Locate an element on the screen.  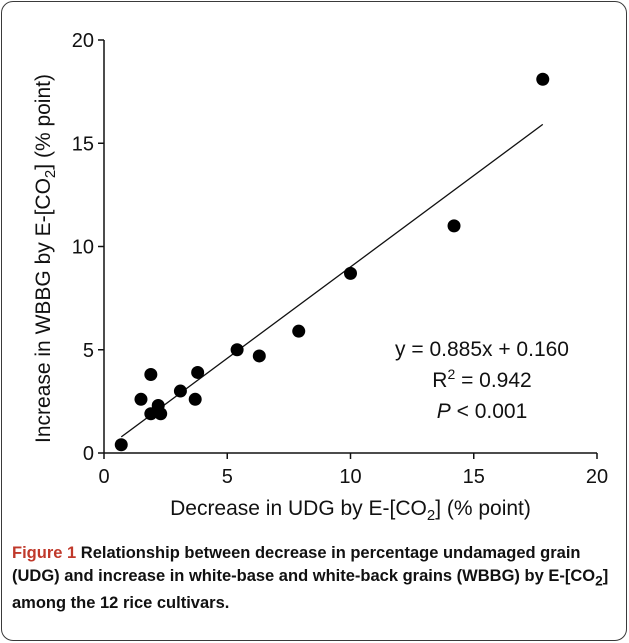
caption-text-end: ] among the 12 rice cultivars. is located at coordinates (310, 590).